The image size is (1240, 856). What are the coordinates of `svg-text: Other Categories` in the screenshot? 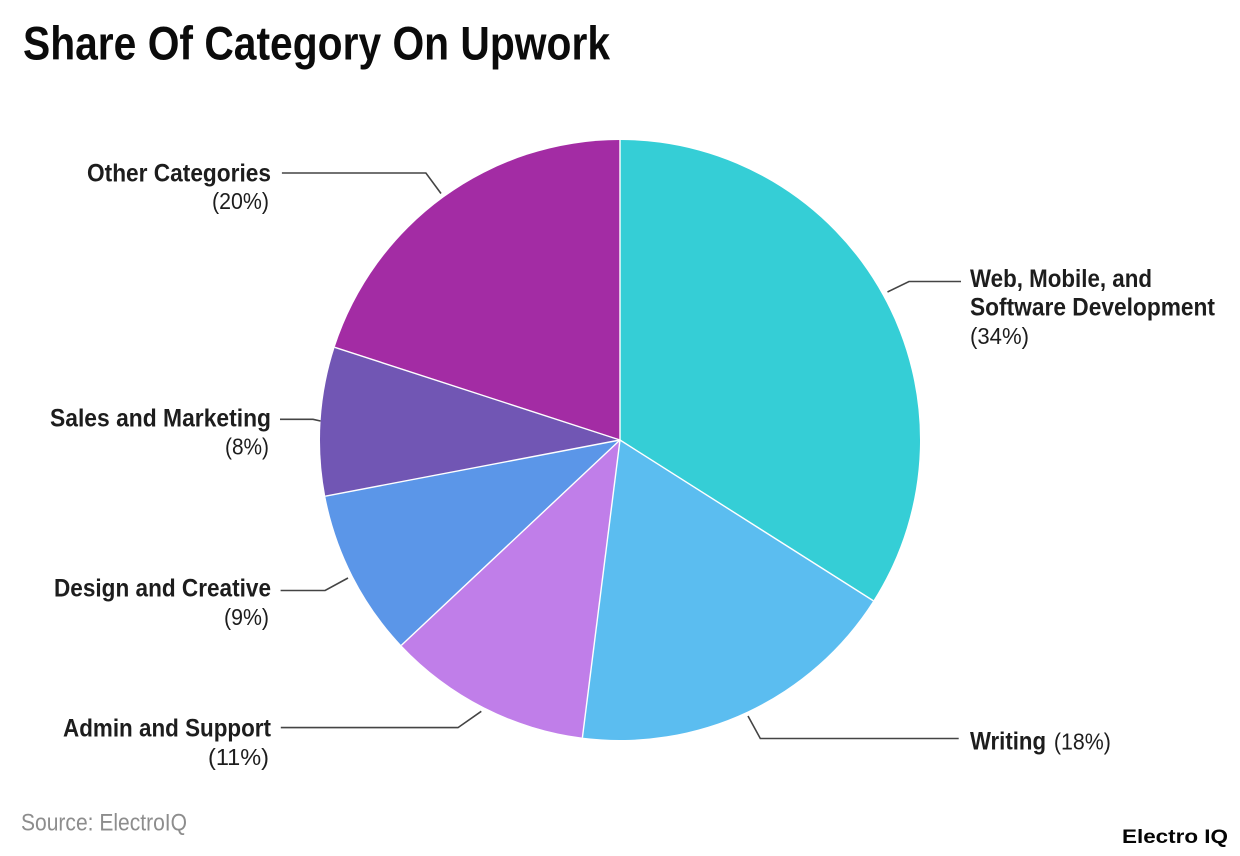 It's located at (179, 173).